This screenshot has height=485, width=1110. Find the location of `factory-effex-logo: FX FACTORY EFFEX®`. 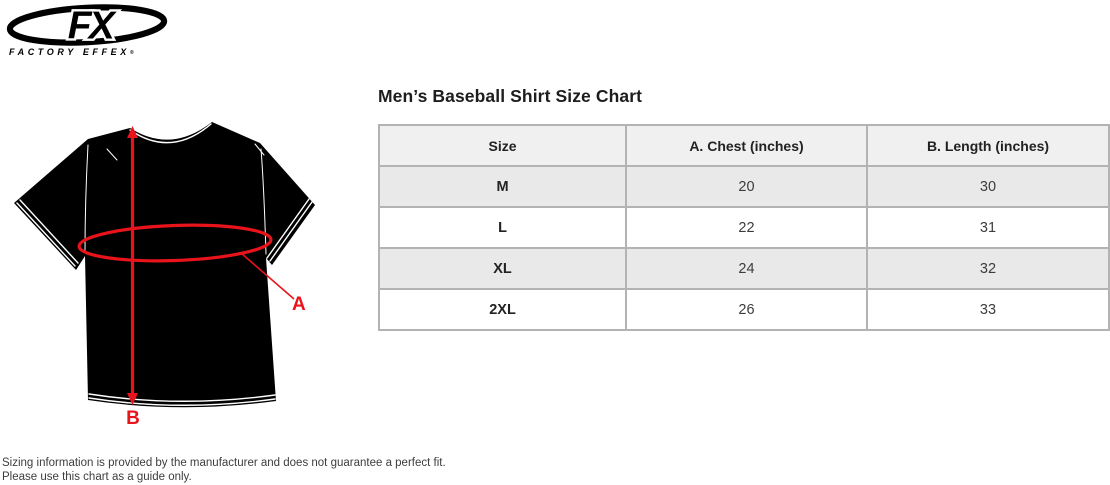

factory-effex-logo: FX FACTORY EFFEX® is located at coordinates (88, 30).